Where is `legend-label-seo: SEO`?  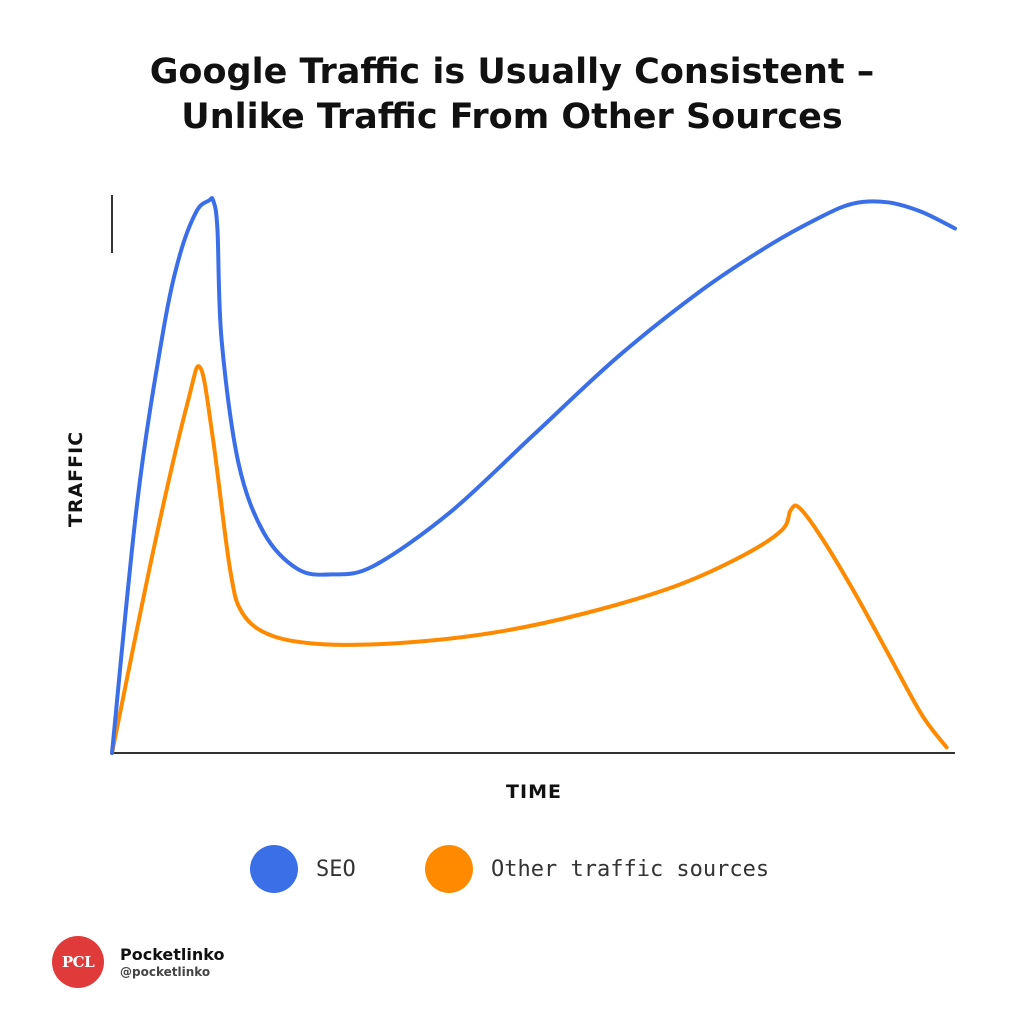
legend-label-seo: SEO is located at coordinates (336, 869).